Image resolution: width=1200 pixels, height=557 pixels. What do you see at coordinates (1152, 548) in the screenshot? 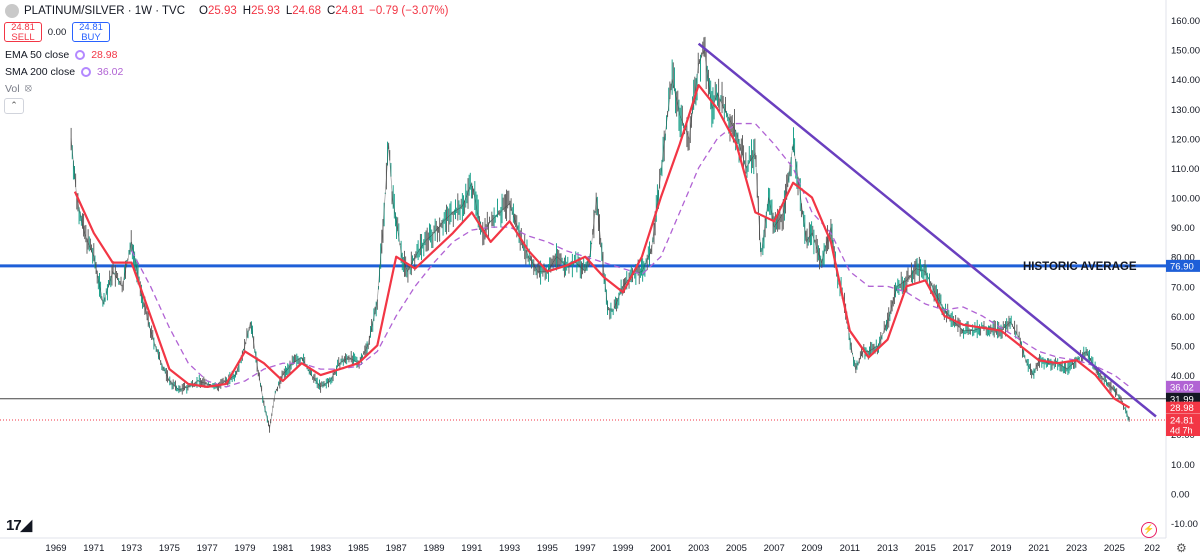
I see `x-tick-label: 202` at bounding box center [1152, 548].